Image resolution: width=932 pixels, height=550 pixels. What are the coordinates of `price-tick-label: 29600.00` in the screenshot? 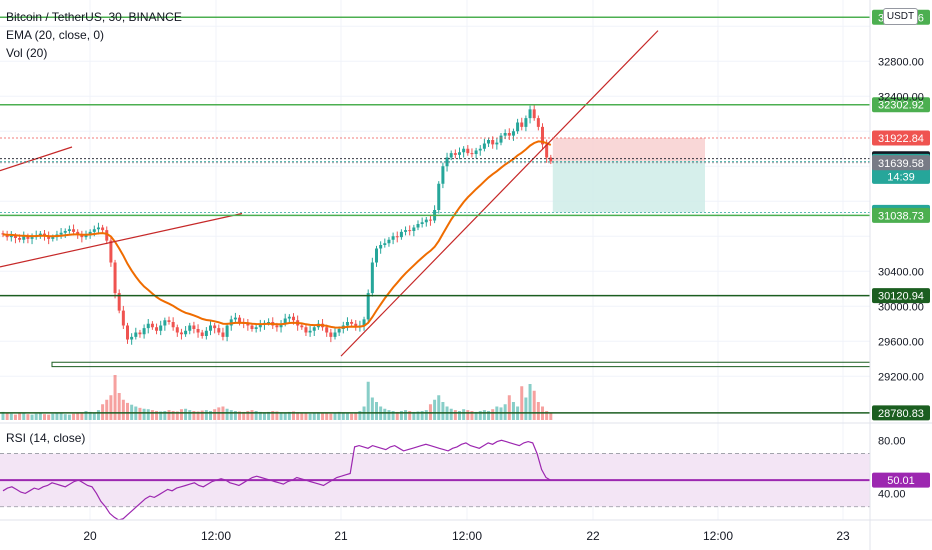 It's located at (901, 342).